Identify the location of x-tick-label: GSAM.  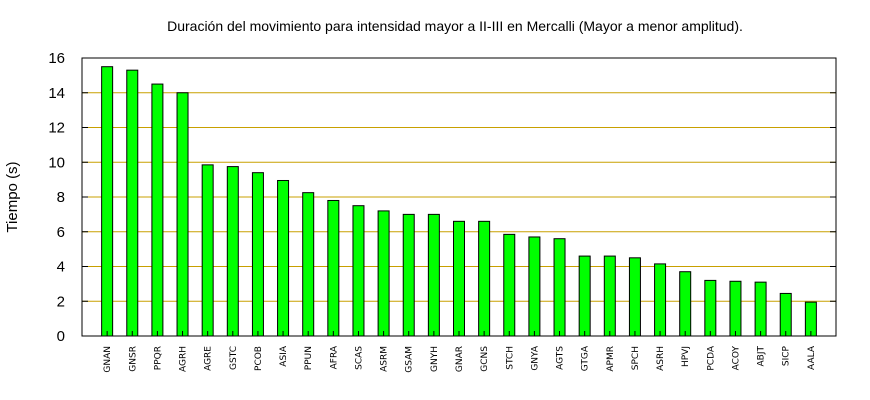
(410, 359).